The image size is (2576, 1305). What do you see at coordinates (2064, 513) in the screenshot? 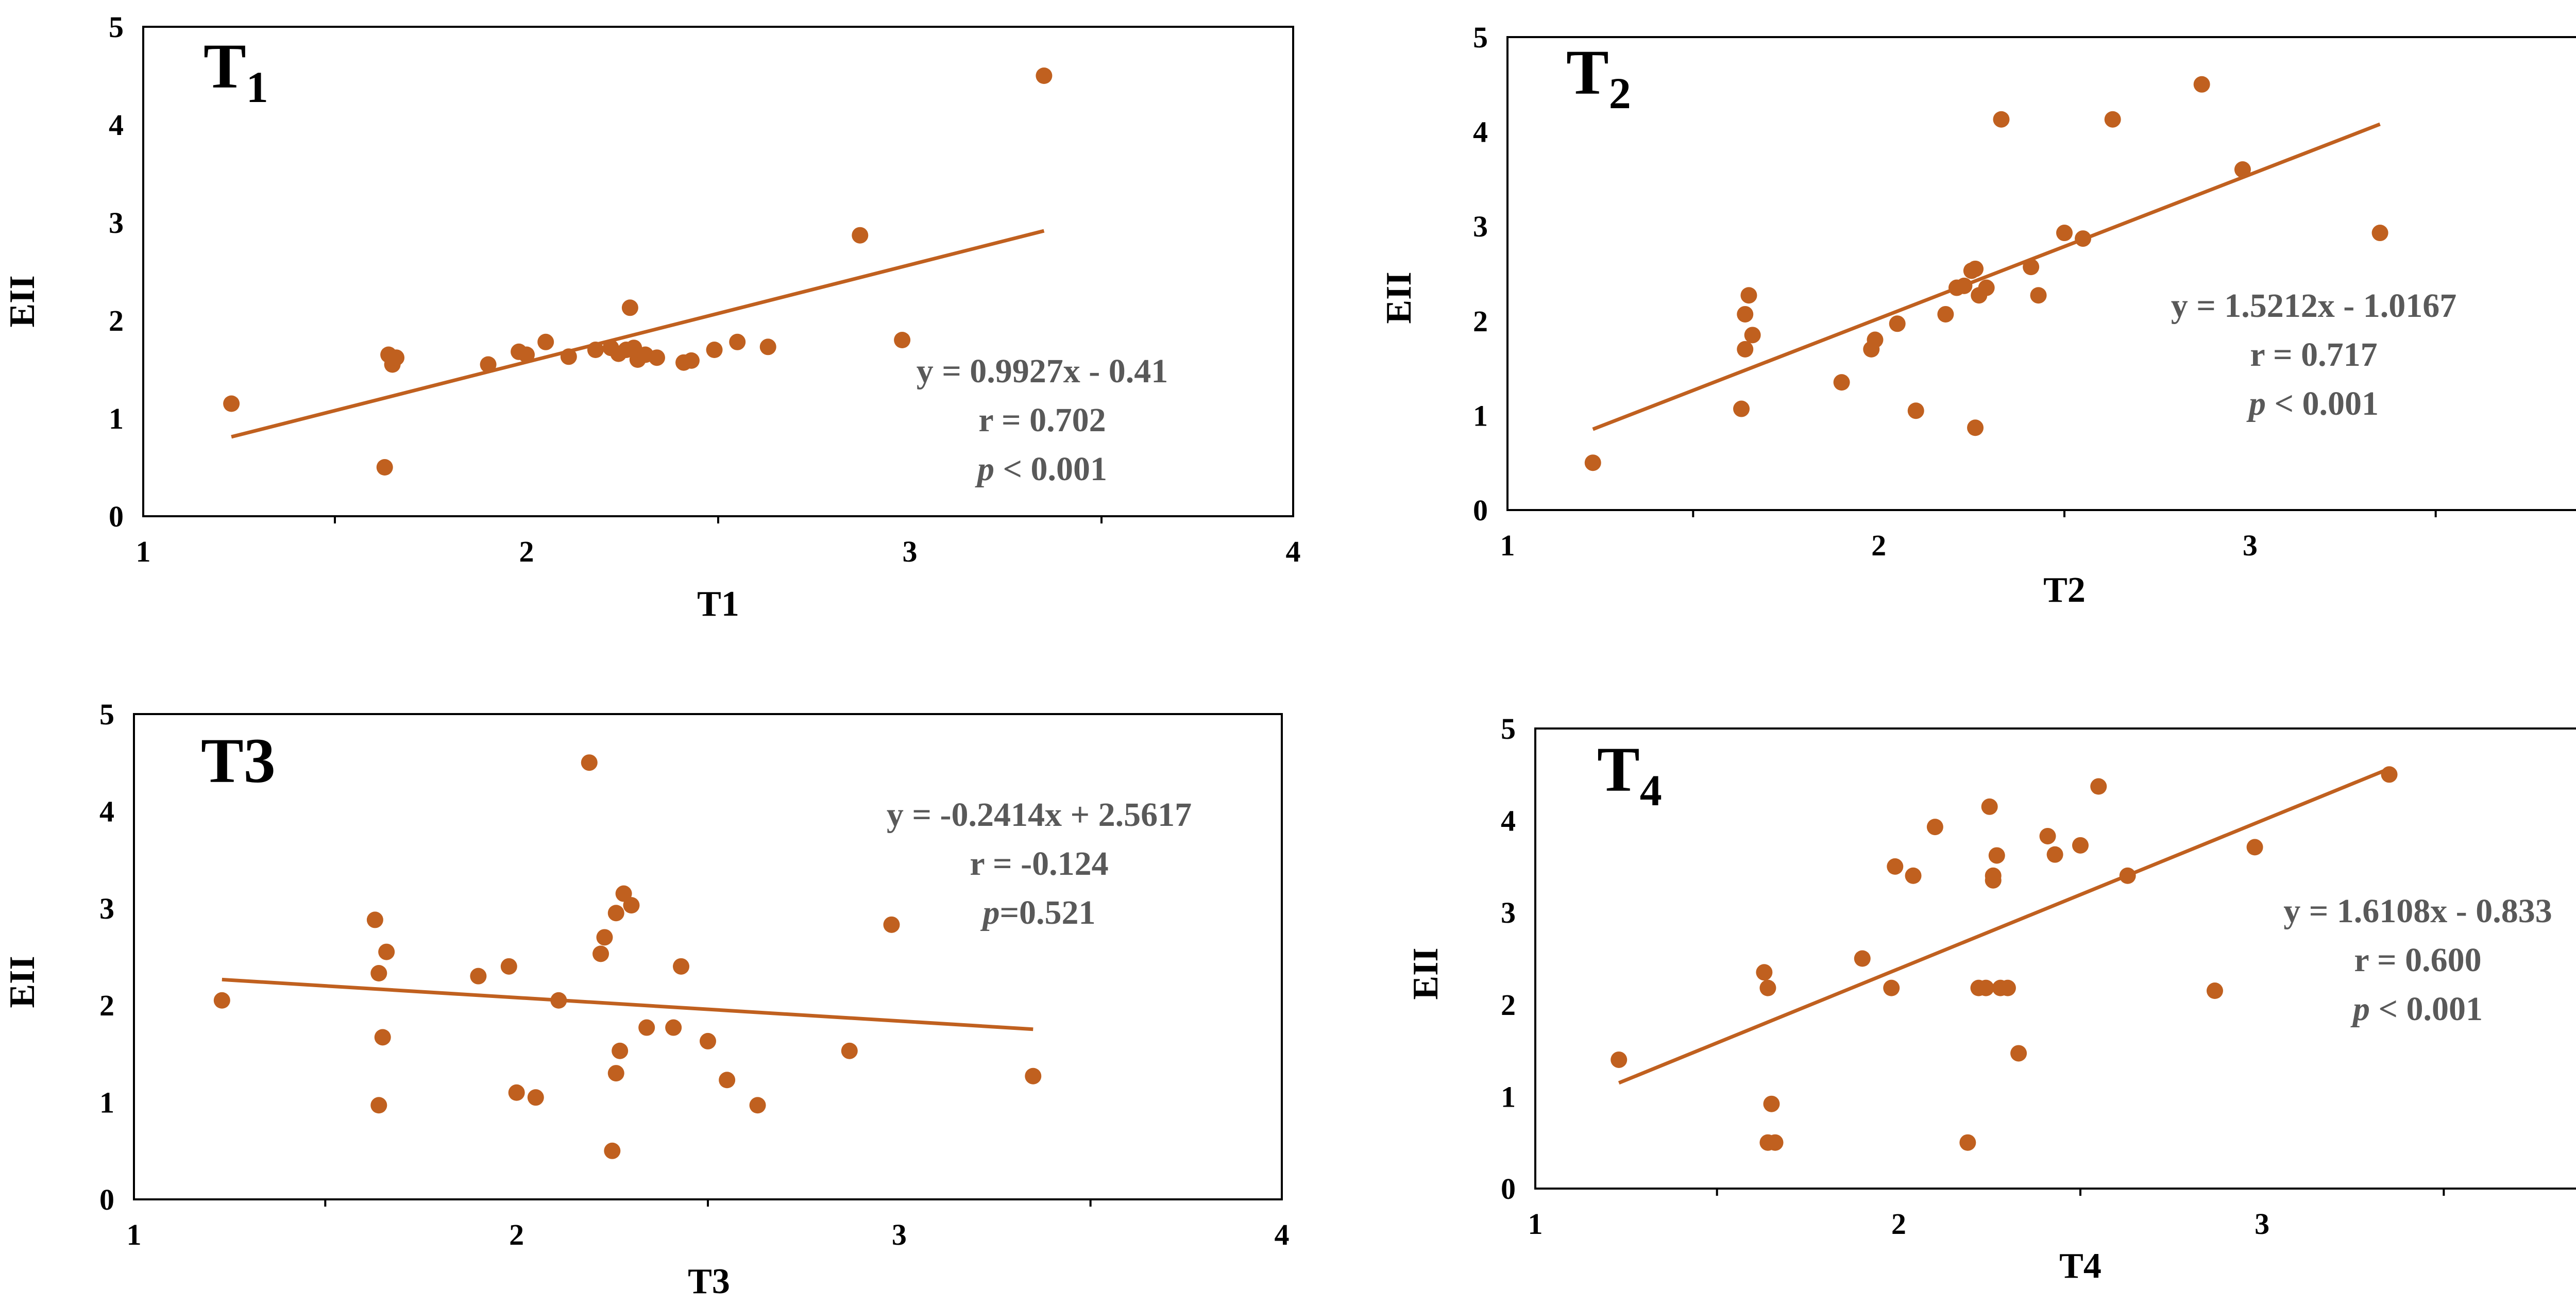
I see `x-axis-minor-ticks` at bounding box center [2064, 513].